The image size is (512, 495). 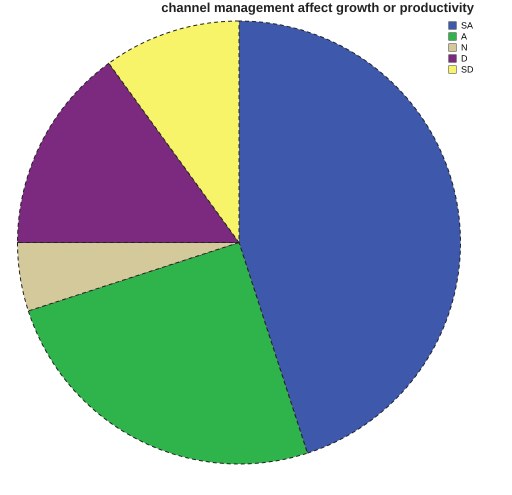 What do you see at coordinates (467, 69) in the screenshot?
I see `legend-label: SD` at bounding box center [467, 69].